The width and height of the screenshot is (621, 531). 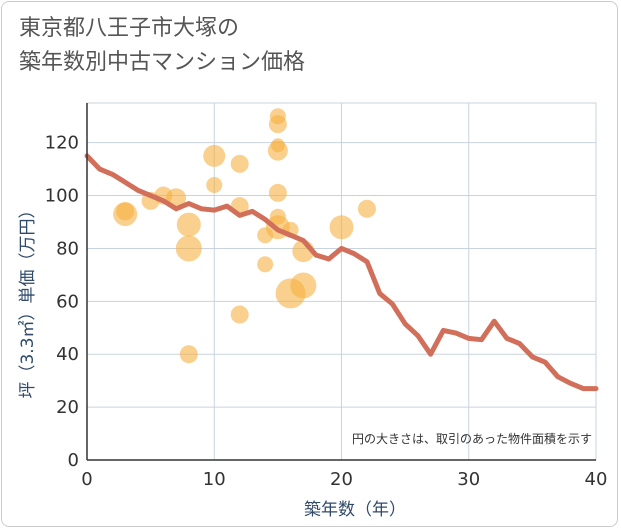 What do you see at coordinates (28, 299) in the screenshot?
I see `y-axis-label: 坪（3.3㎡）単価（万円）` at bounding box center [28, 299].